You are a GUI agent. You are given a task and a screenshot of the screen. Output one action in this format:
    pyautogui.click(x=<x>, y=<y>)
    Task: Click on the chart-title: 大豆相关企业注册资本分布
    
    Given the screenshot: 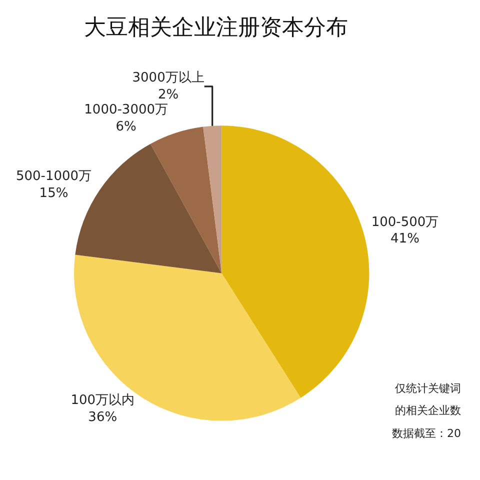 What is the action you would take?
    pyautogui.click(x=216, y=28)
    